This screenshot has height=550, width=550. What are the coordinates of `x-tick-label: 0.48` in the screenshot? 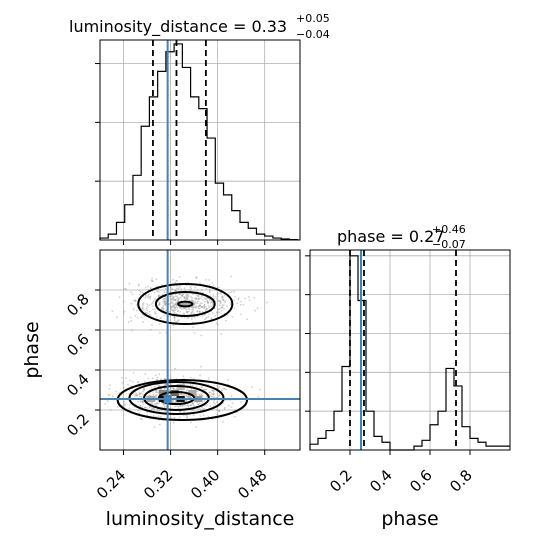 It's located at (252, 484).